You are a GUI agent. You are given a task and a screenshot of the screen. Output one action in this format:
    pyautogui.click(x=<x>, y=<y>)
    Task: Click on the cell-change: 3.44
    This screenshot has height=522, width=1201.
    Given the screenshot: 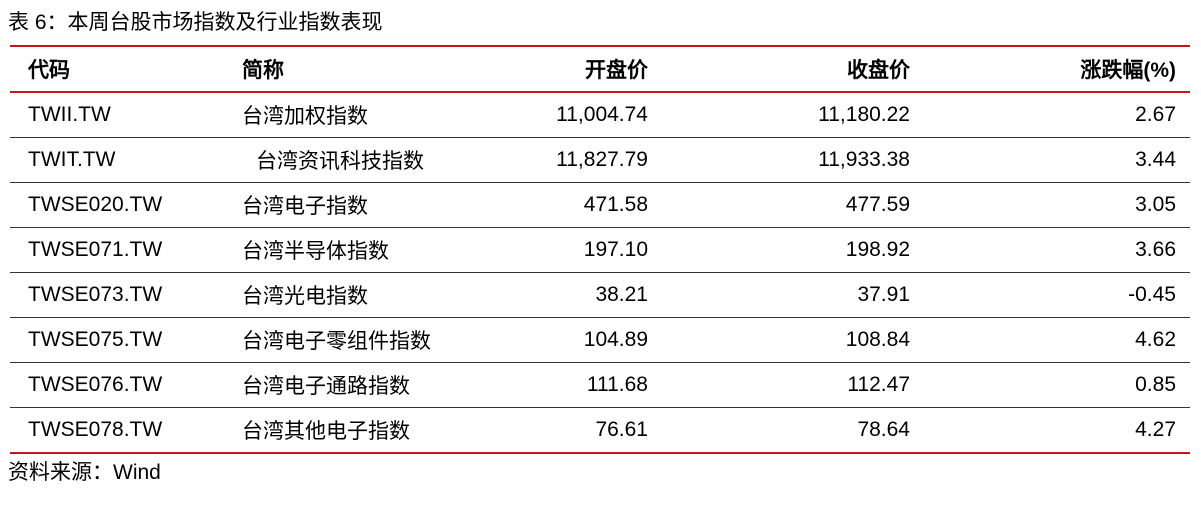 What is the action you would take?
    pyautogui.click(x=1050, y=160)
    